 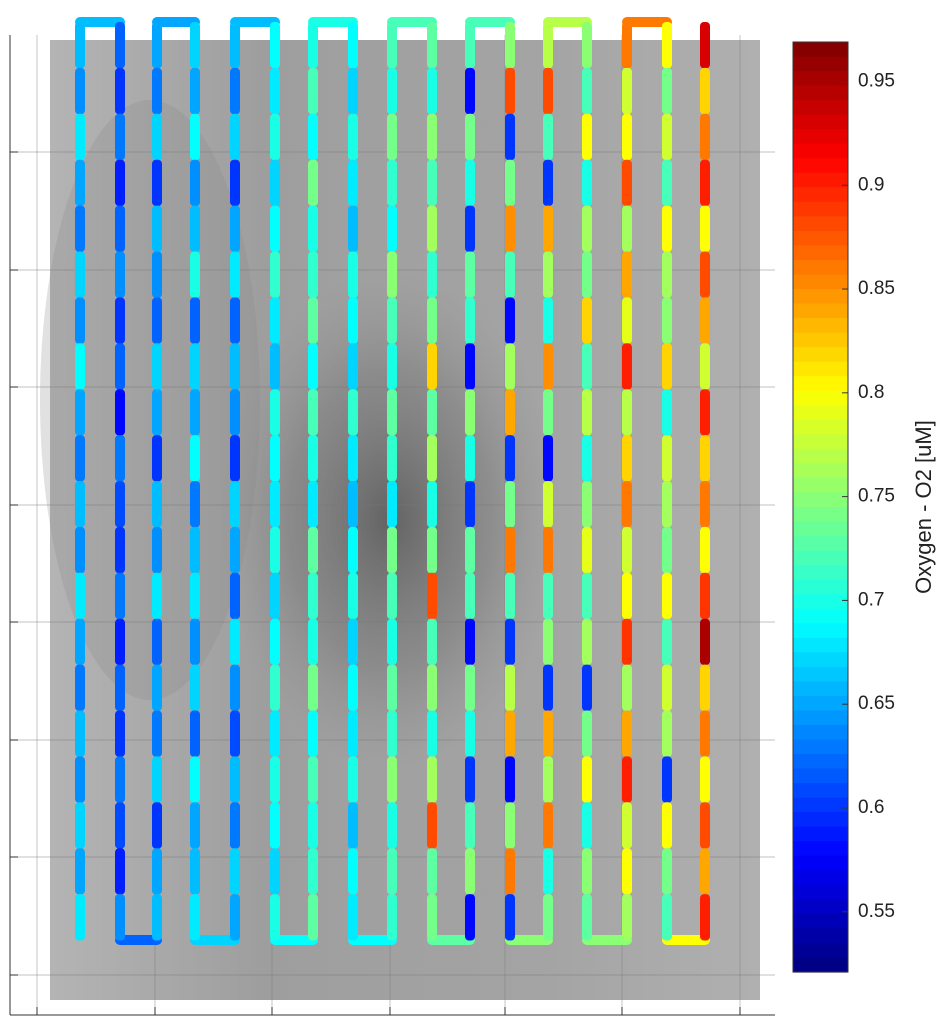 What do you see at coordinates (876, 80) in the screenshot?
I see `colorbar-tick-label: 0.95` at bounding box center [876, 80].